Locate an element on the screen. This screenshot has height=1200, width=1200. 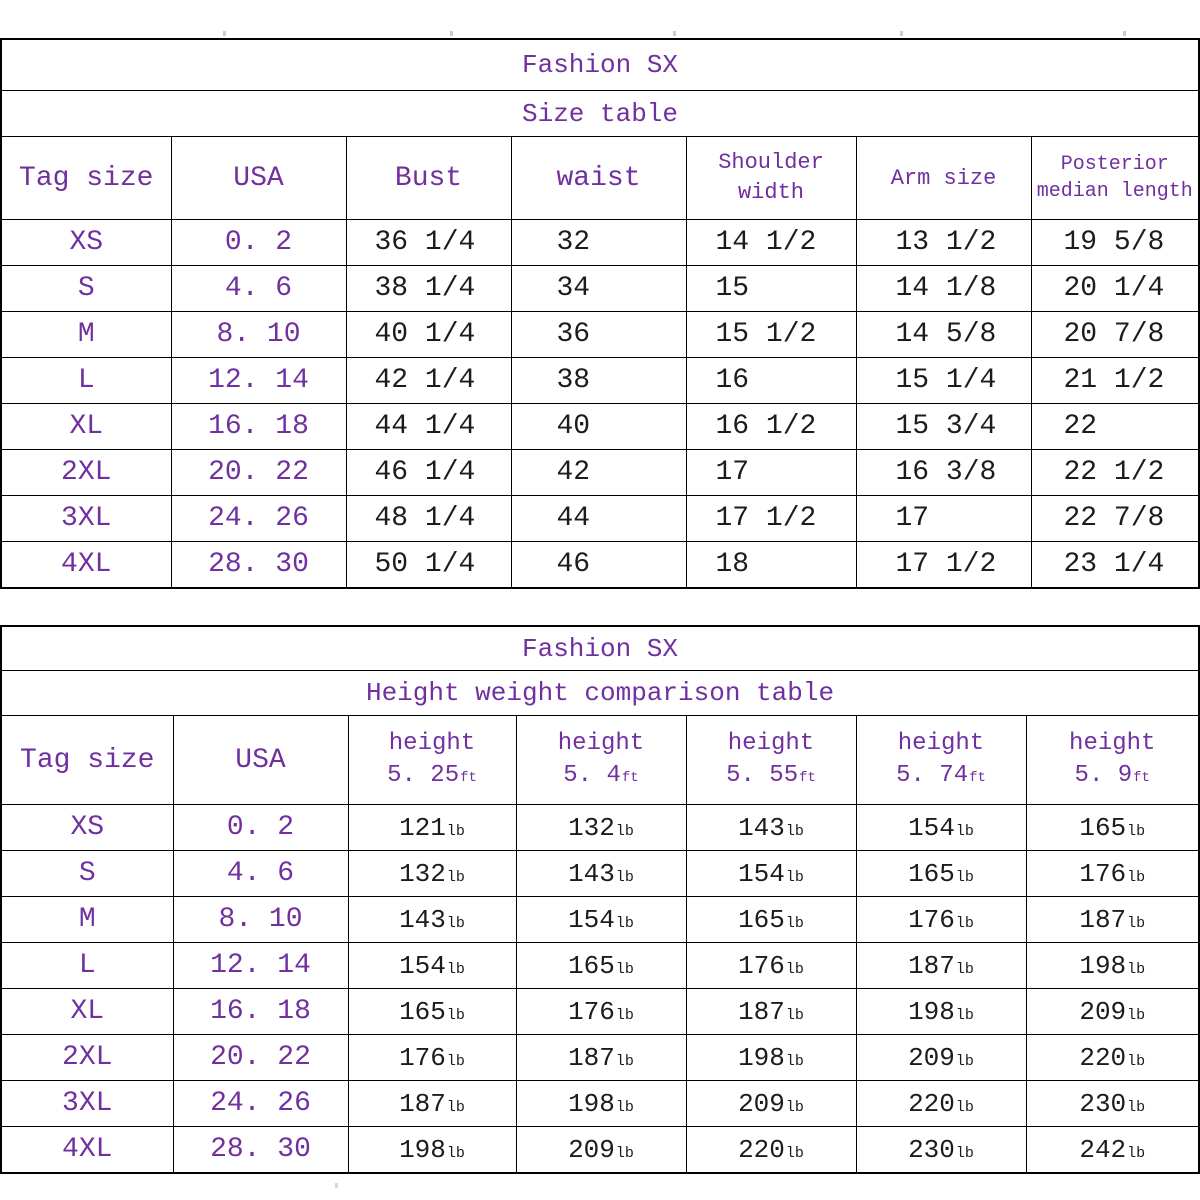
height-value: 5. 55ft is located at coordinates (771, 776).